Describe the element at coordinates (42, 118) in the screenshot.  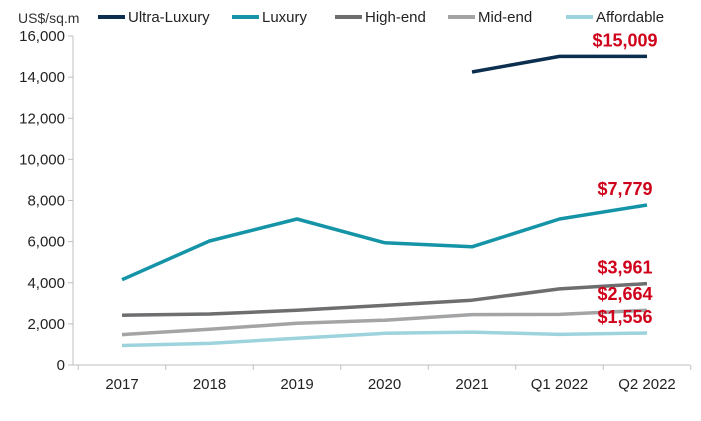
I see `y-tick-label: 12,000` at that location.